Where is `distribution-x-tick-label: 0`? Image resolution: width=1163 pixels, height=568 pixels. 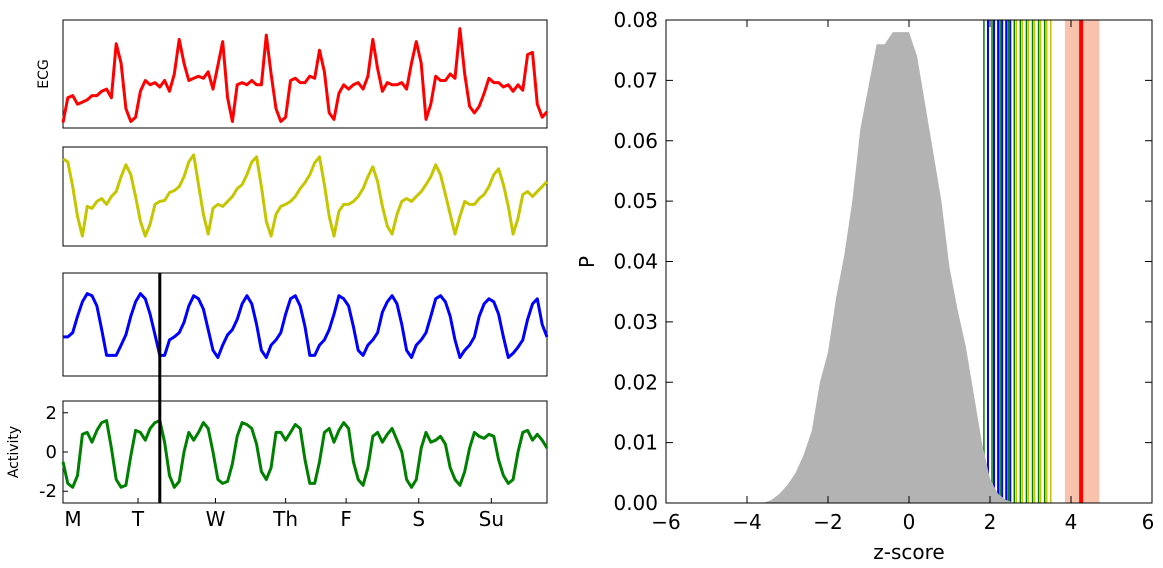 distribution-x-tick-label: 0 is located at coordinates (909, 522).